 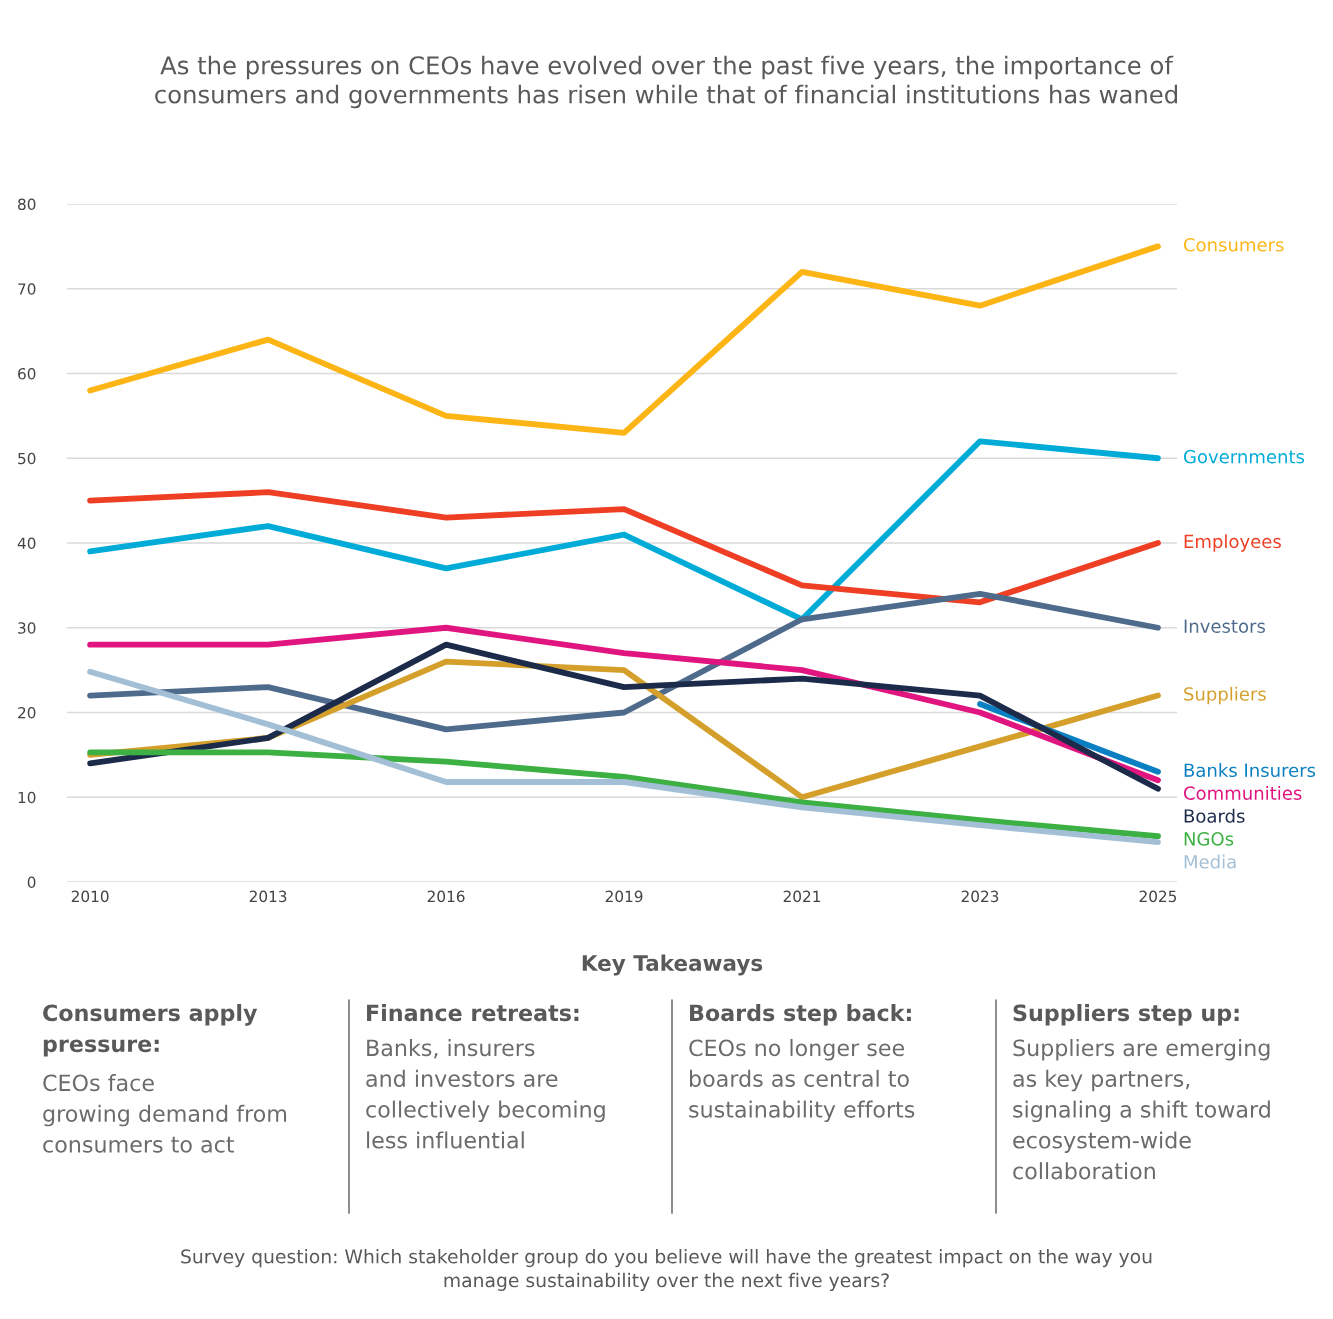 What do you see at coordinates (624, 896) in the screenshot?
I see `x-tick-label: 2019` at bounding box center [624, 896].